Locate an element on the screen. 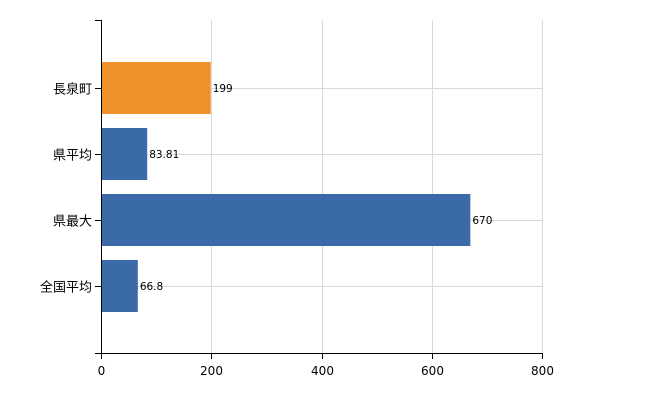 This screenshot has width=650, height=400. x-tick-label: 200 is located at coordinates (211, 371).